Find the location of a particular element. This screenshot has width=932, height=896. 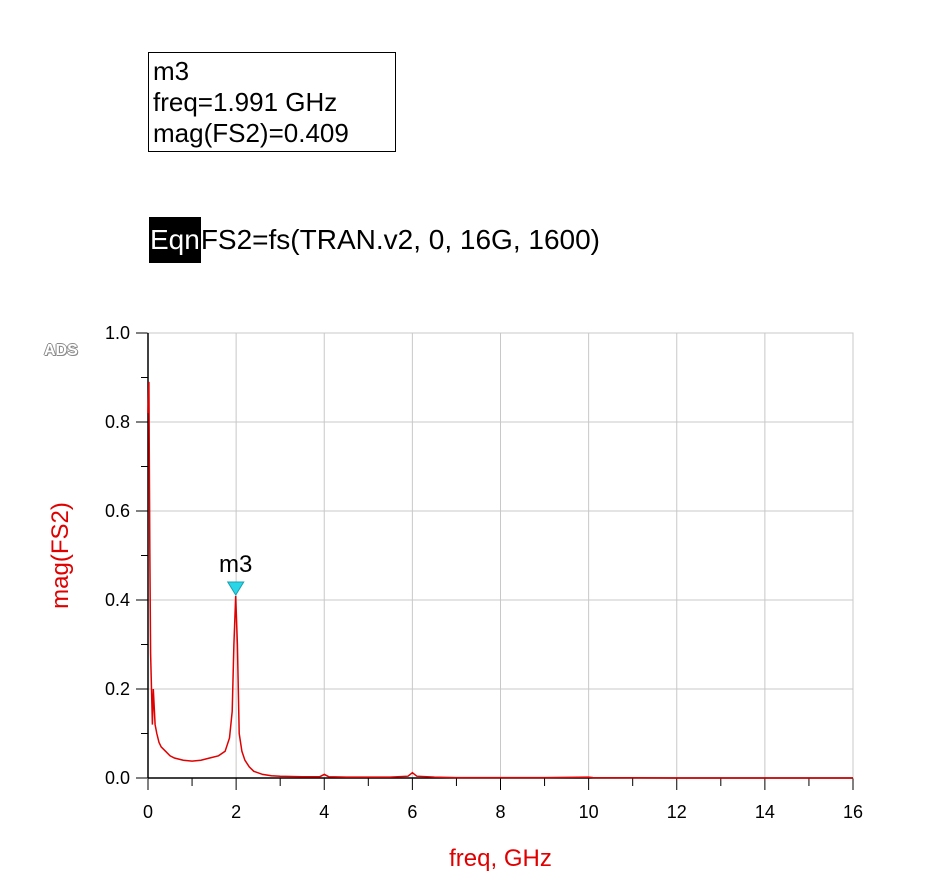

y-tick-label: 0.4 is located at coordinates (117, 600).